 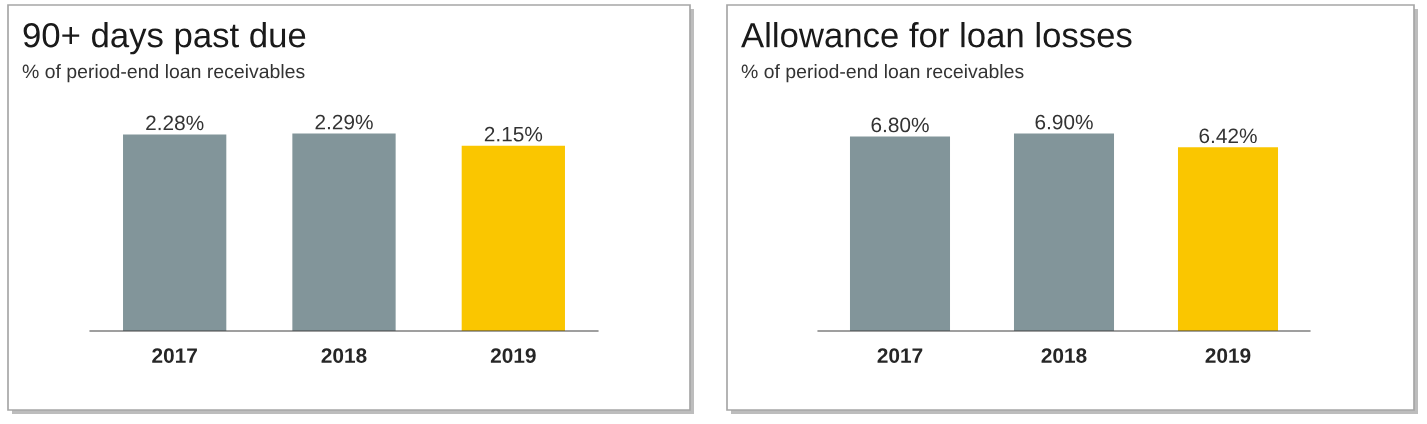 I want to click on data-label: 6.80%, so click(x=900, y=125).